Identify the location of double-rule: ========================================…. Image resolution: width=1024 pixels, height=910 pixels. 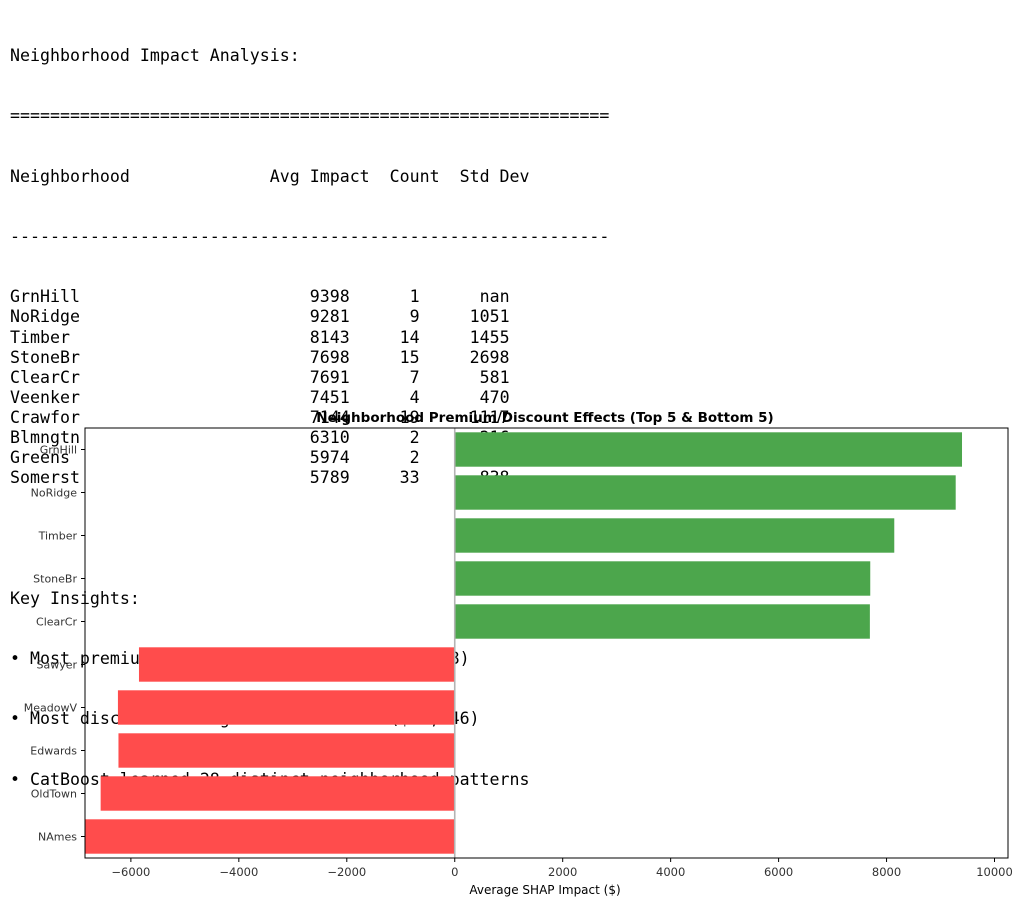
(310, 116).